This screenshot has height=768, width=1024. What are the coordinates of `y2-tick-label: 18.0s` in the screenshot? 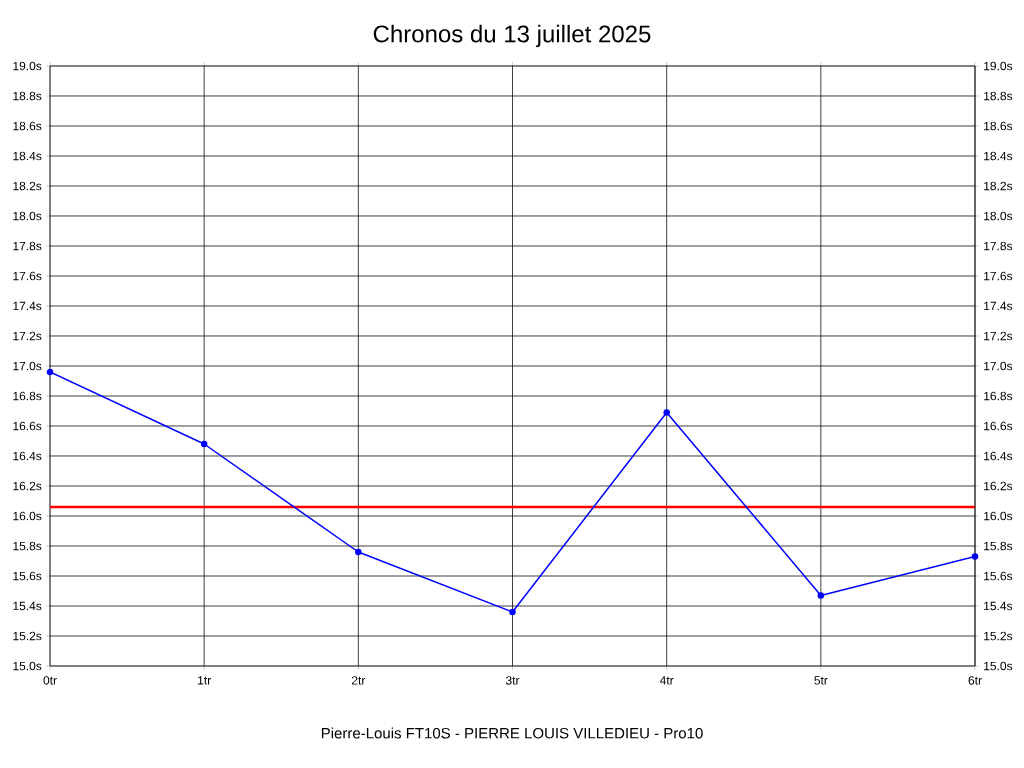 It's located at (998, 216).